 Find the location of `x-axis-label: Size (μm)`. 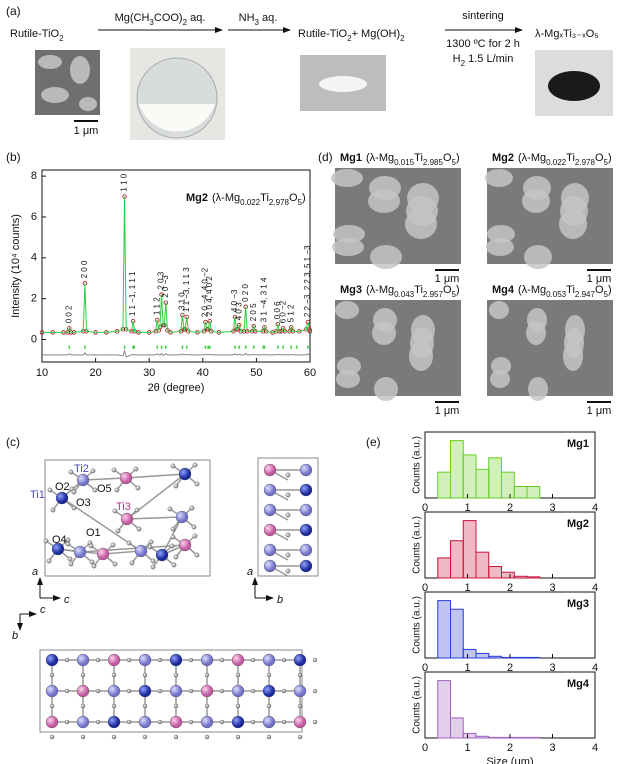

x-axis-label: Size (μm) is located at coordinates (509, 760).